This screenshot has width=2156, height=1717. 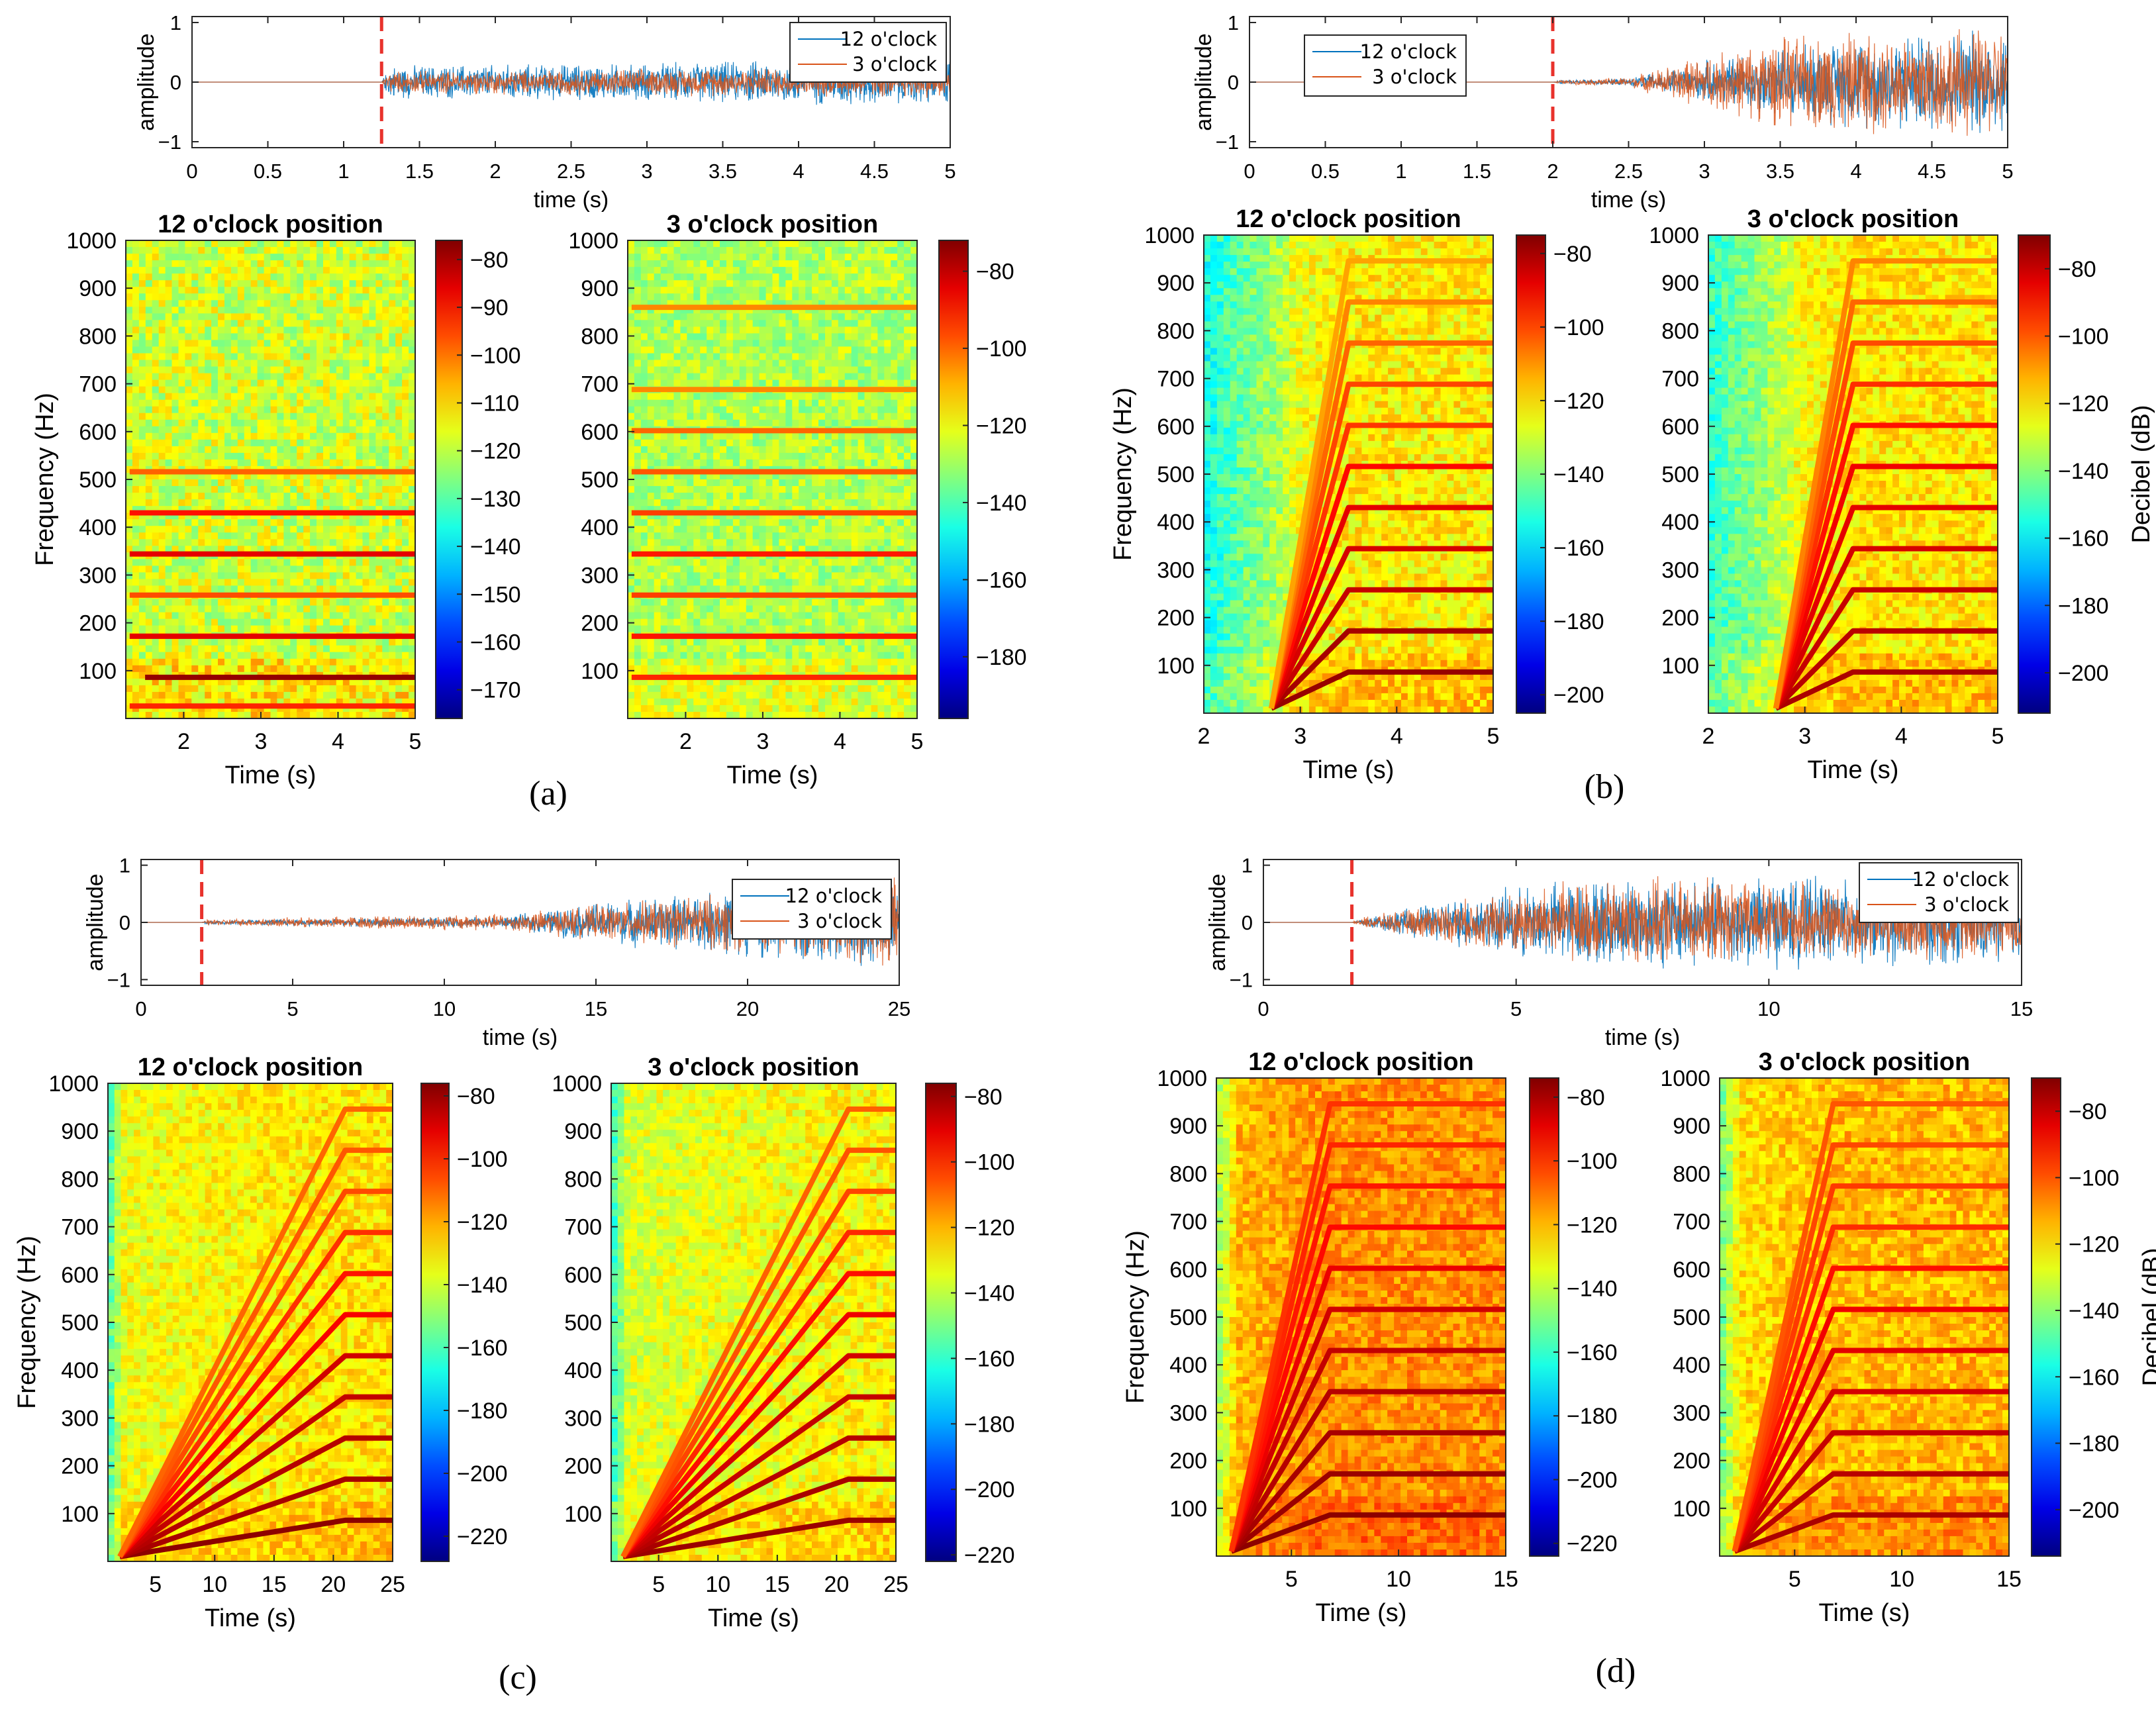 I want to click on spectrogram-cells, so click(x=773, y=479).